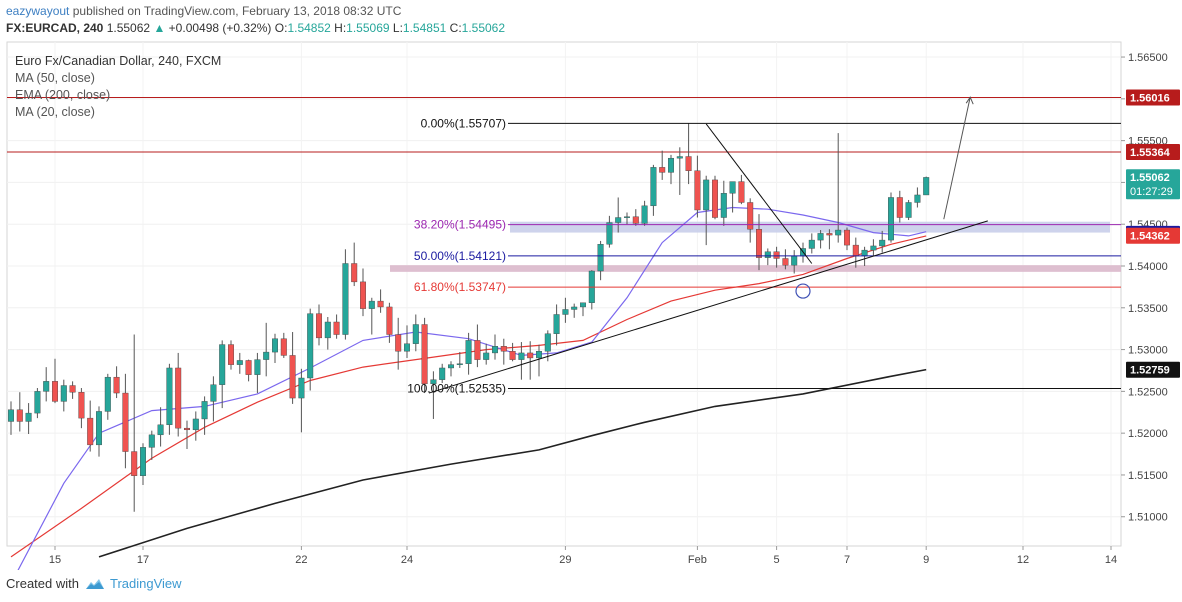  Describe the element at coordinates (159, 28) in the screenshot. I see `change-arrow-icon: ▲` at that location.